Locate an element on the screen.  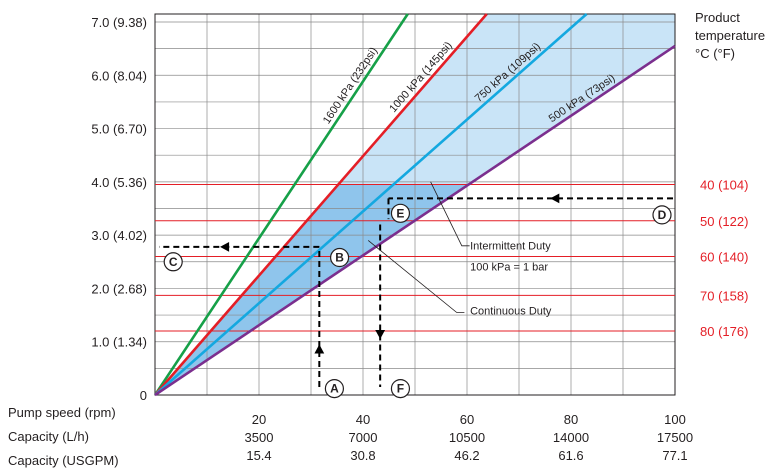
kpa-bar-note: 100 kPa = 1 bar is located at coordinates (509, 267).